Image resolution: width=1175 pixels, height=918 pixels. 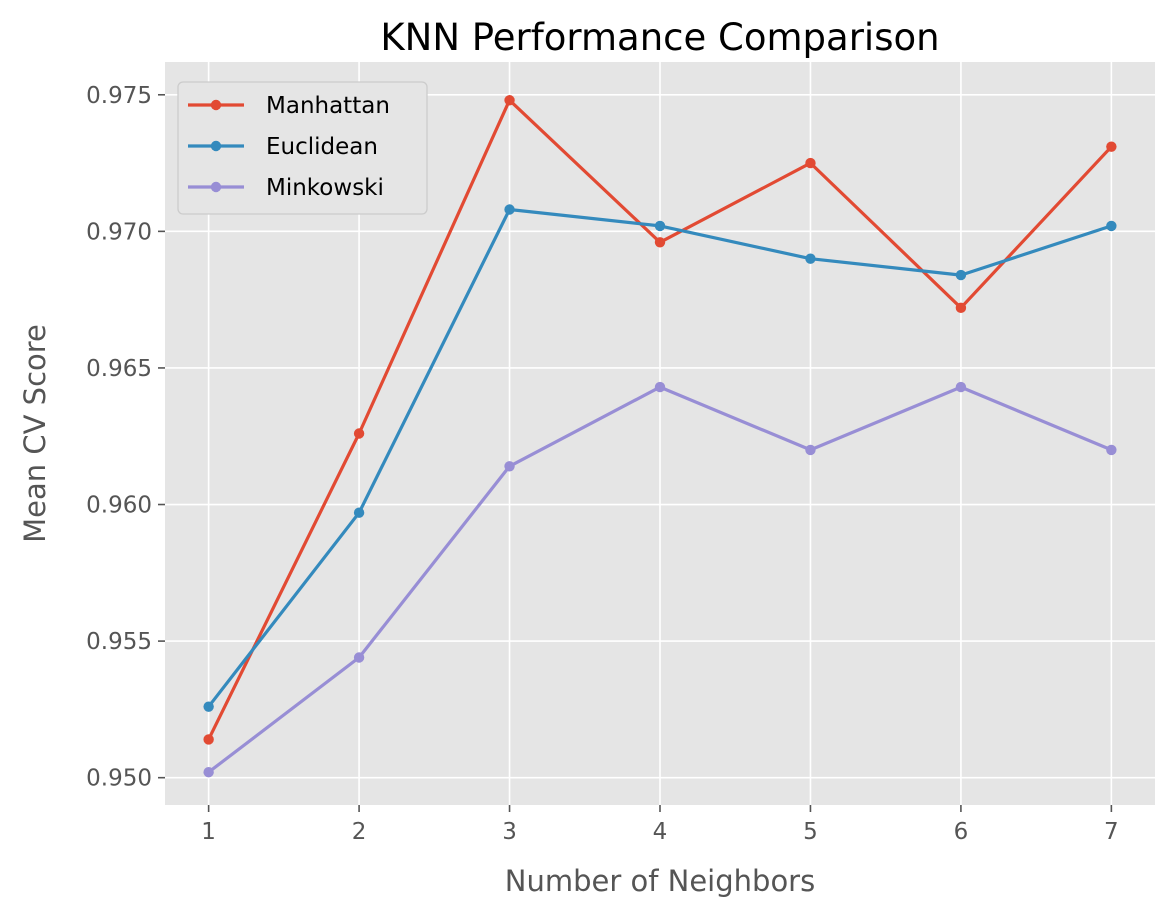 What do you see at coordinates (325, 188) in the screenshot?
I see `legend-label: Minkowski` at bounding box center [325, 188].